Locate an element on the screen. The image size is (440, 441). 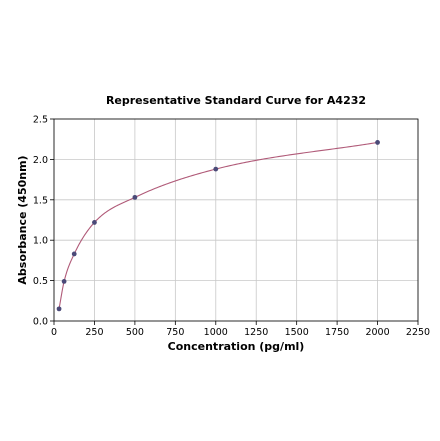
x-tick-label: 2250 is located at coordinates (418, 332).